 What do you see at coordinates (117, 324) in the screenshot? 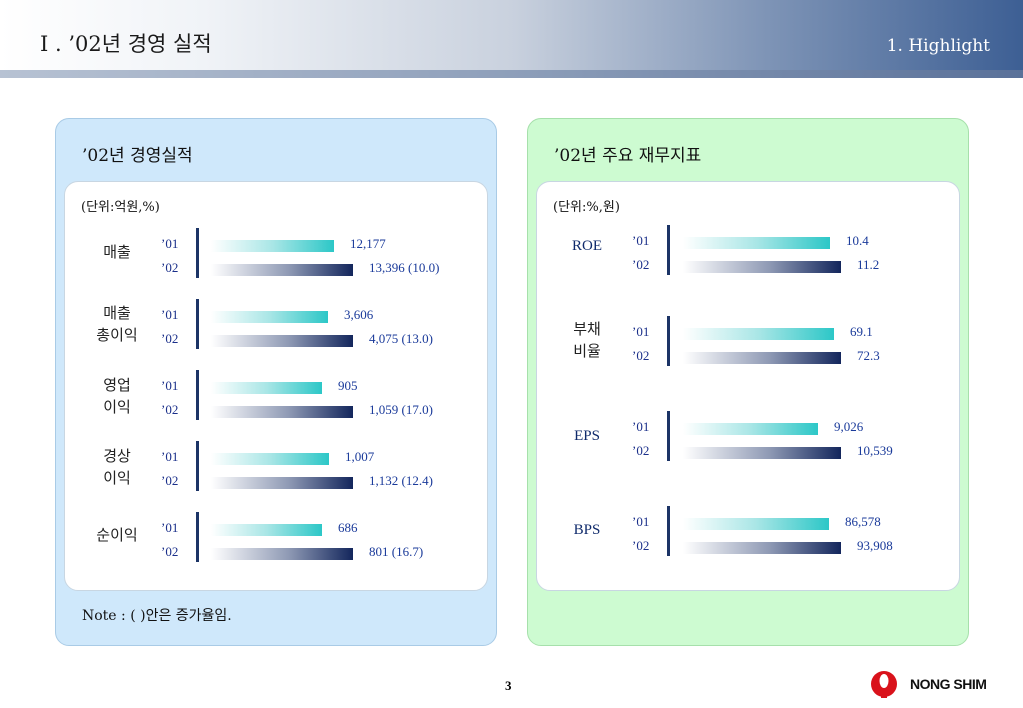
I see `left-row-label: 매출 총이익` at bounding box center [117, 324].